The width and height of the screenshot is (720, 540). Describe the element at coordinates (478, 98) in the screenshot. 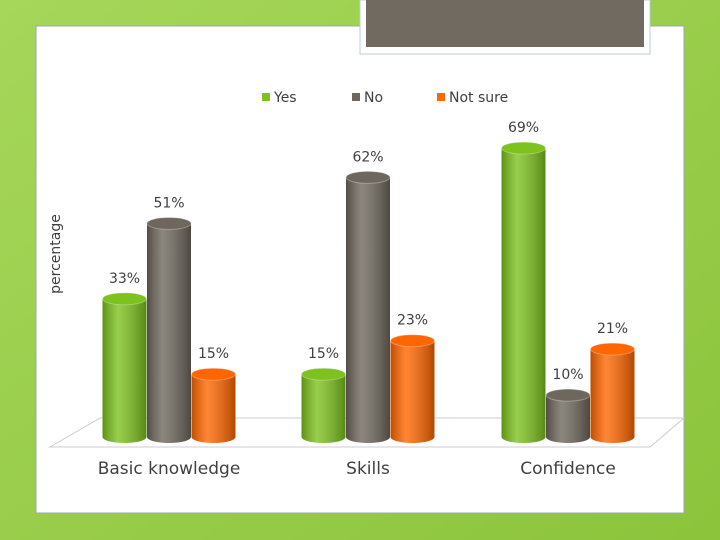

I see `legend-label: Not sure` at that location.